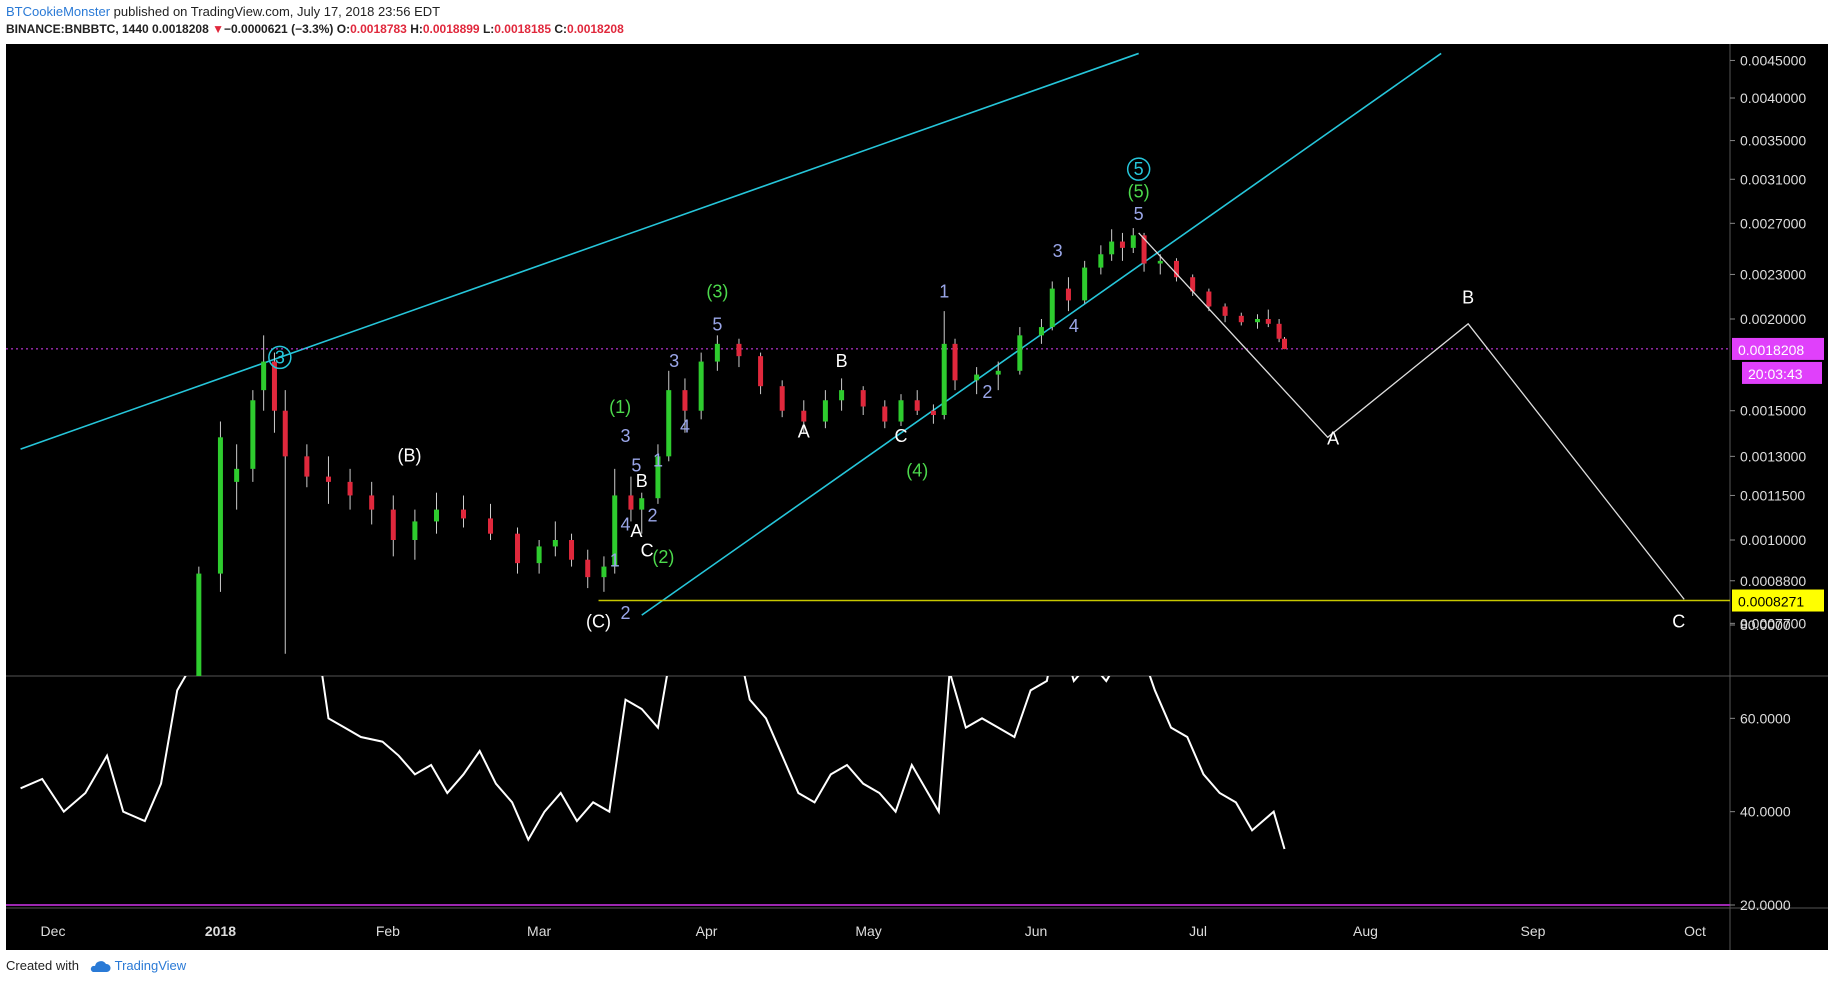 The image size is (1828, 984). What do you see at coordinates (636, 465) in the screenshot?
I see `wave-label: 5` at bounding box center [636, 465].